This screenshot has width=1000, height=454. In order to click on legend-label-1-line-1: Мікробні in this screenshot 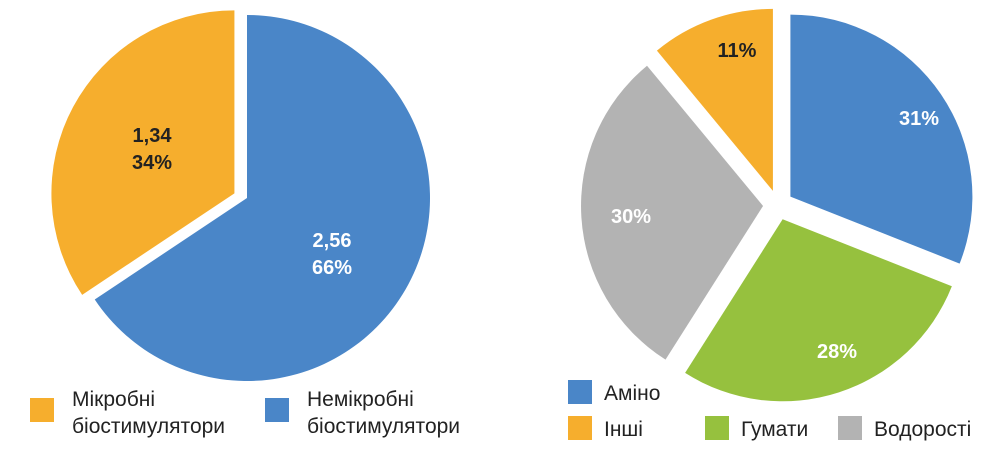, I will do `click(113, 399)`.